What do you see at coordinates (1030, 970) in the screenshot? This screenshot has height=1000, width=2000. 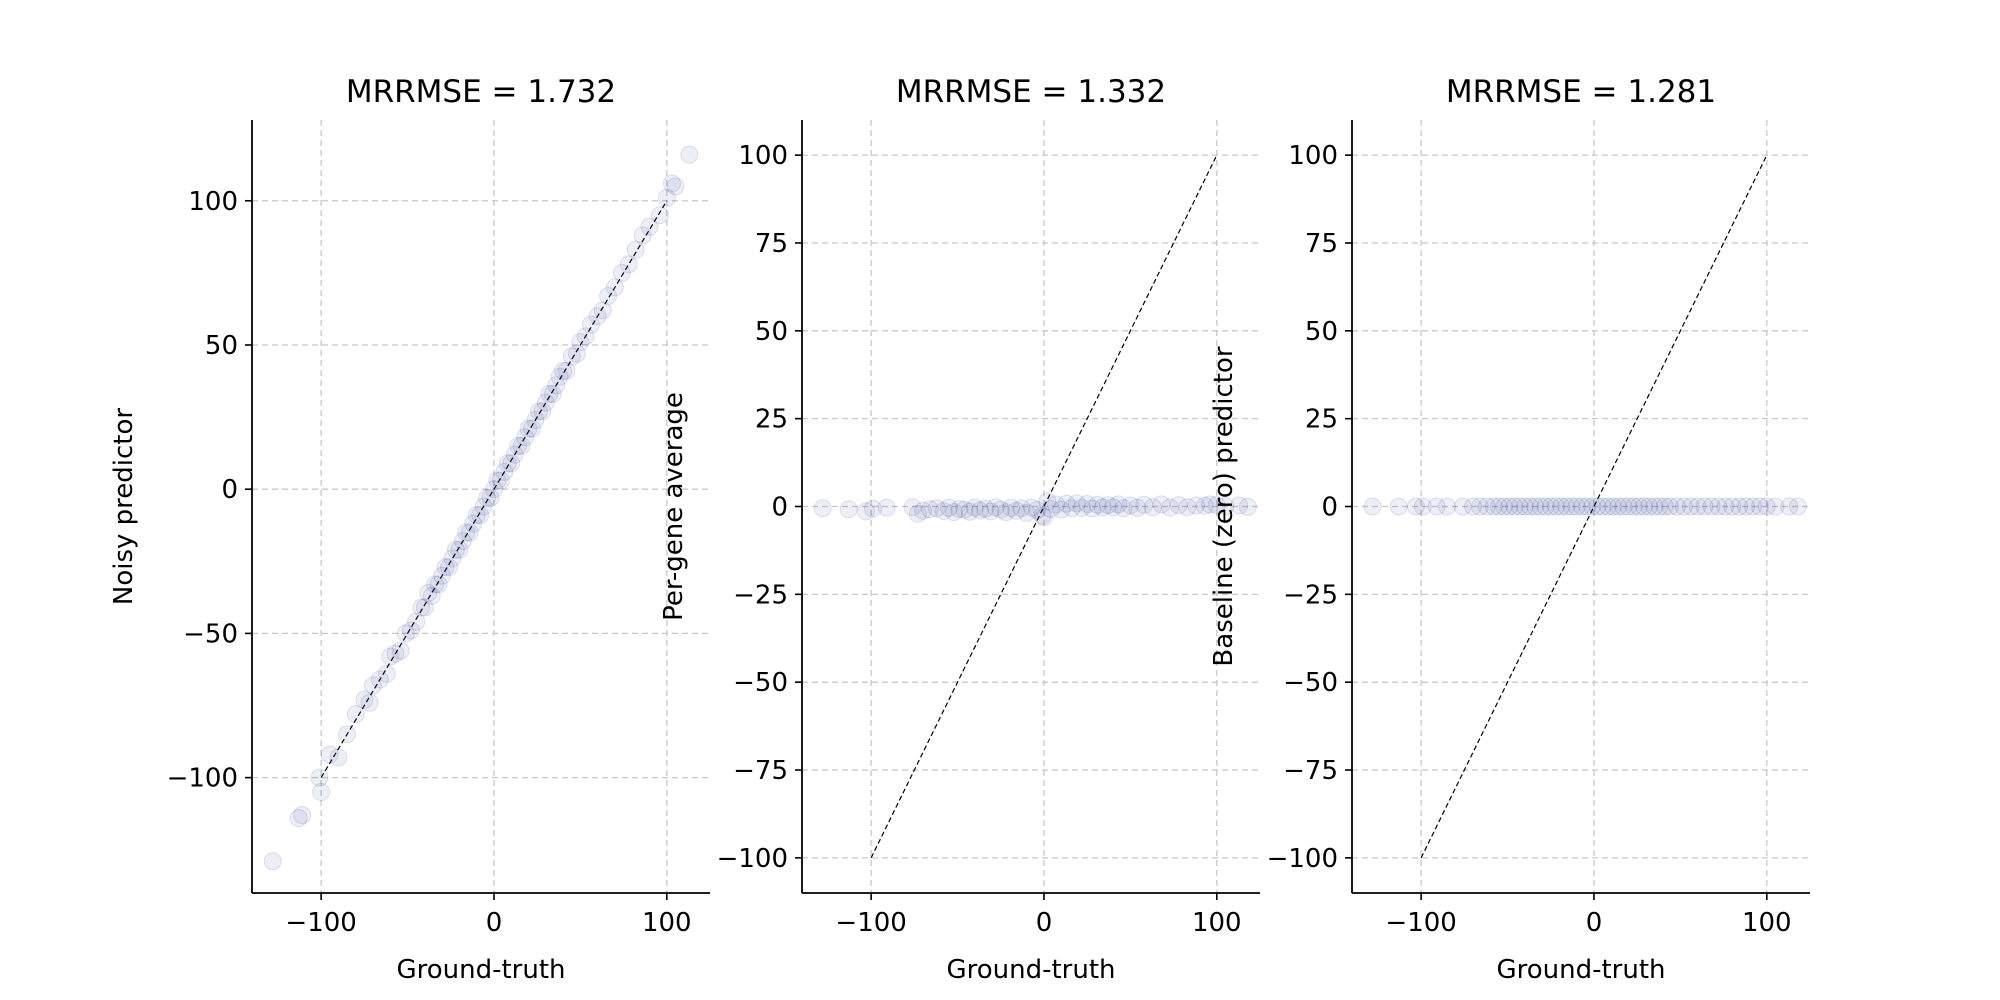 I see `x-axis-label: Ground-truth` at bounding box center [1030, 970].